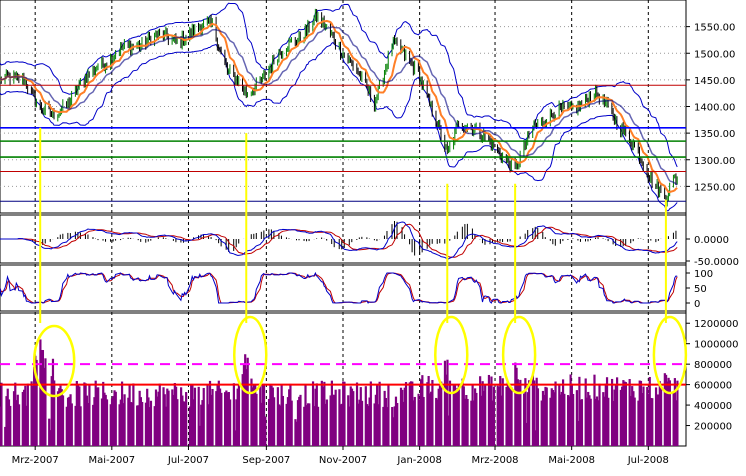 The image size is (746, 476). What do you see at coordinates (716, 345) in the screenshot?
I see `volume-y-tick-label: 1000000` at bounding box center [716, 345].